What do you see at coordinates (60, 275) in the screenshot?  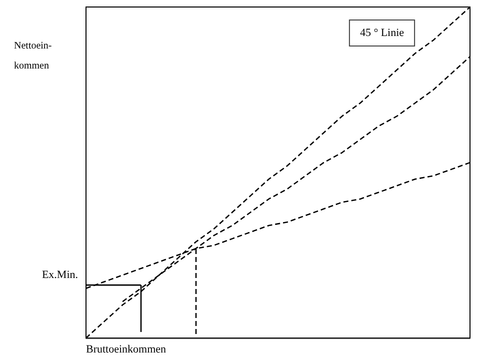 I see `text: Ex.Min.` at bounding box center [60, 275].